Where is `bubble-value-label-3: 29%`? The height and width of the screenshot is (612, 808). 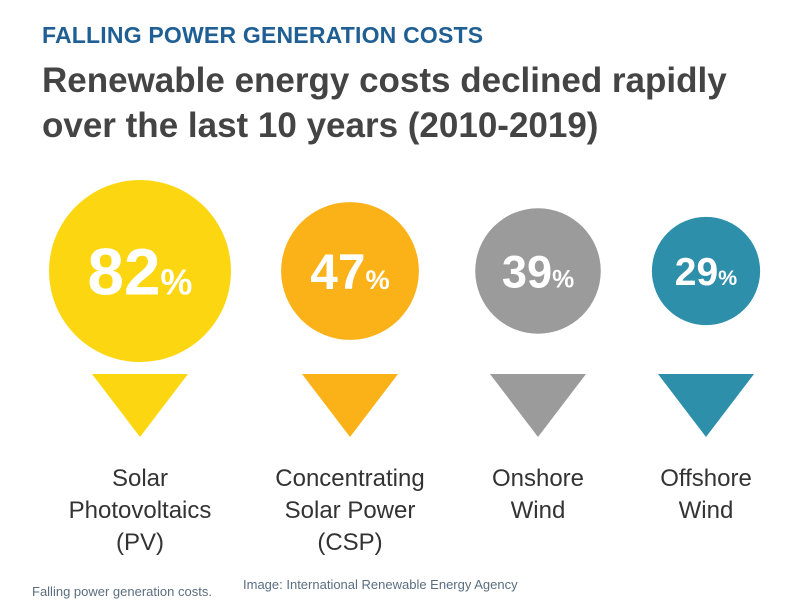 bubble-value-label-3: 29% is located at coordinates (706, 272).